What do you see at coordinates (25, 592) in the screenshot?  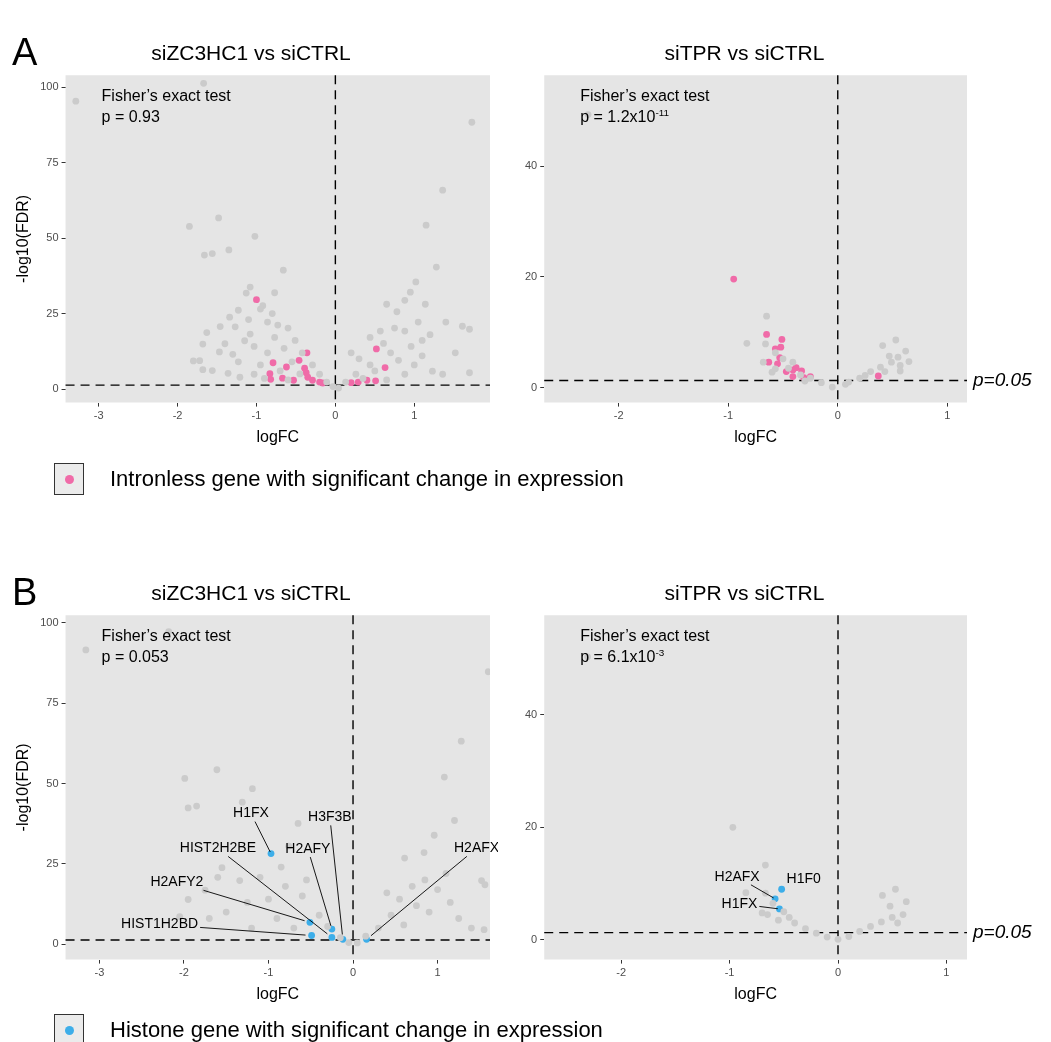 I see `text: B` at bounding box center [25, 592].